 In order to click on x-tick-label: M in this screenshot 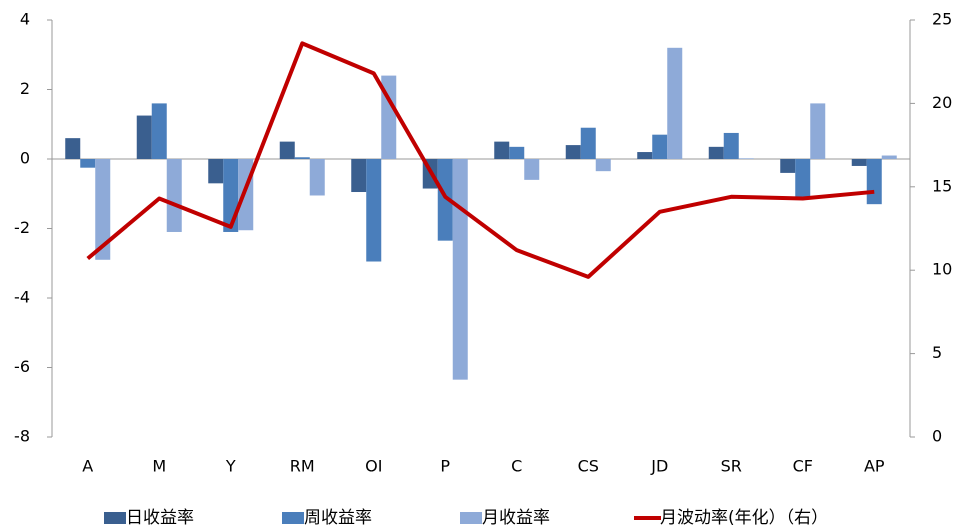, I will do `click(159, 466)`.